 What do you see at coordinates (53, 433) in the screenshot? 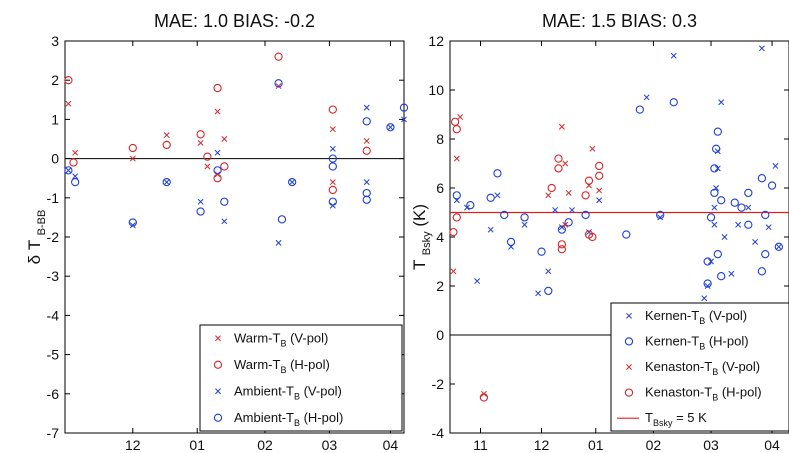
I see `y-tick-label: -7` at bounding box center [53, 433].